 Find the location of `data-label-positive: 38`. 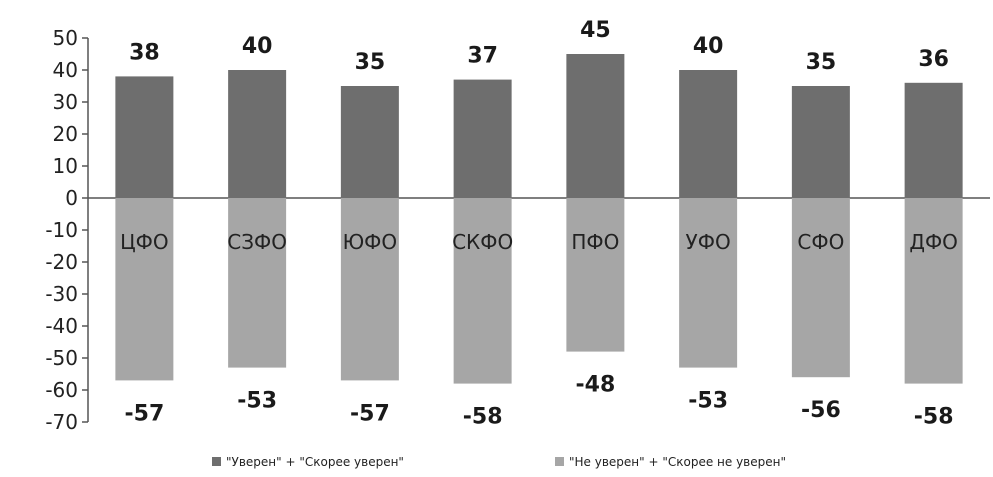

data-label-positive: 38 is located at coordinates (144, 52).